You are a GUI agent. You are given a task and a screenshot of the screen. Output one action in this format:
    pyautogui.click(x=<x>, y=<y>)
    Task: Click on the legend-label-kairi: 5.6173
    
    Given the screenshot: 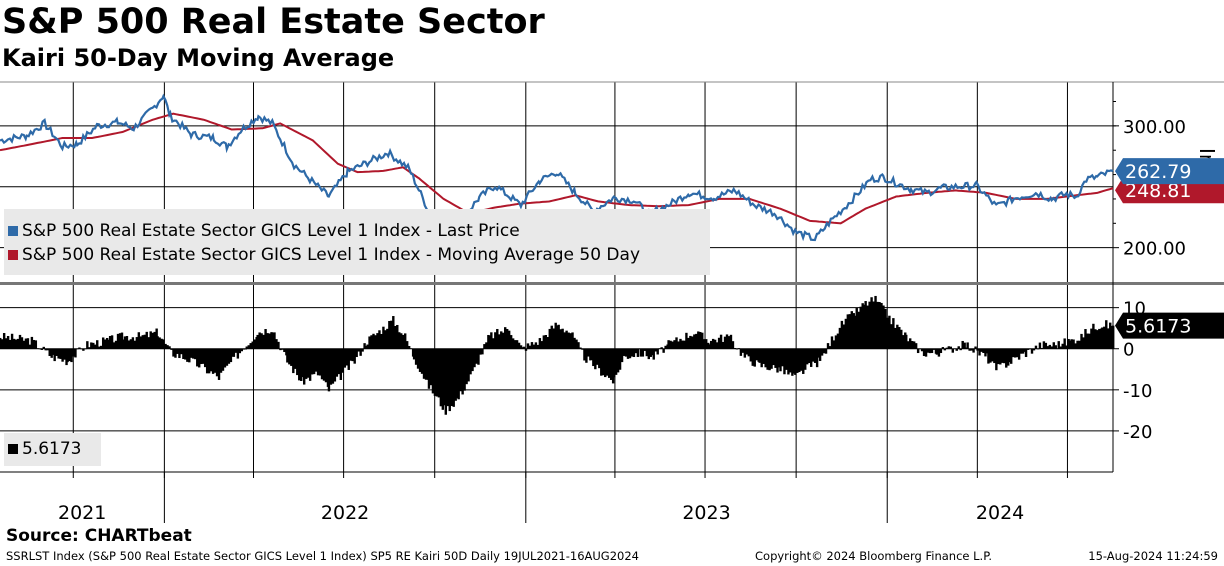 What is the action you would take?
    pyautogui.click(x=52, y=449)
    